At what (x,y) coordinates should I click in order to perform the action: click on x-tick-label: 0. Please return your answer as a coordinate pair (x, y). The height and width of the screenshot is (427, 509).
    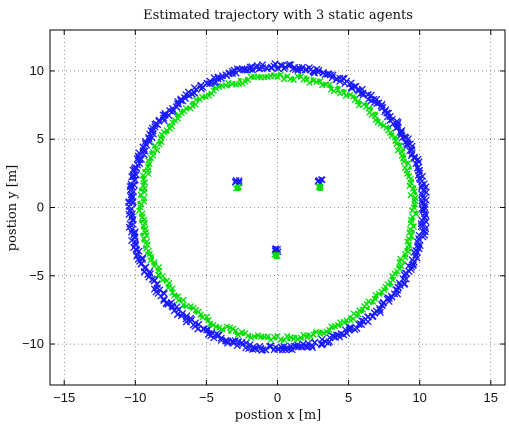
    Looking at the image, I should click on (277, 397).